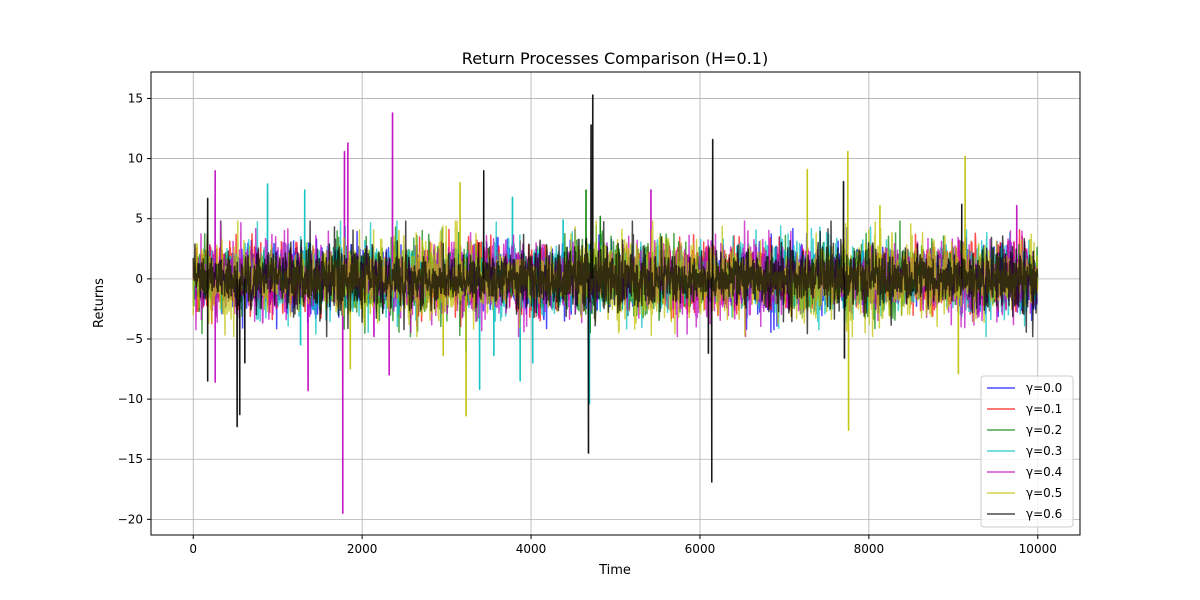 Image resolution: width=1200 pixels, height=600 pixels. I want to click on x-axis-label: Time, so click(614, 570).